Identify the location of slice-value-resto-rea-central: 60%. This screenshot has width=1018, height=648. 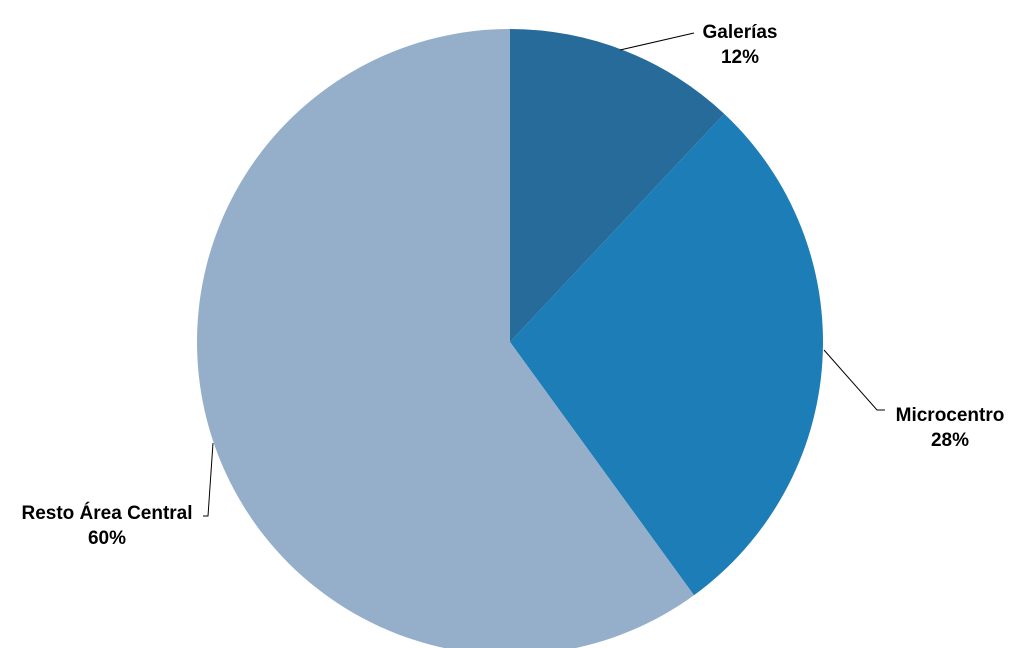
(107, 538).